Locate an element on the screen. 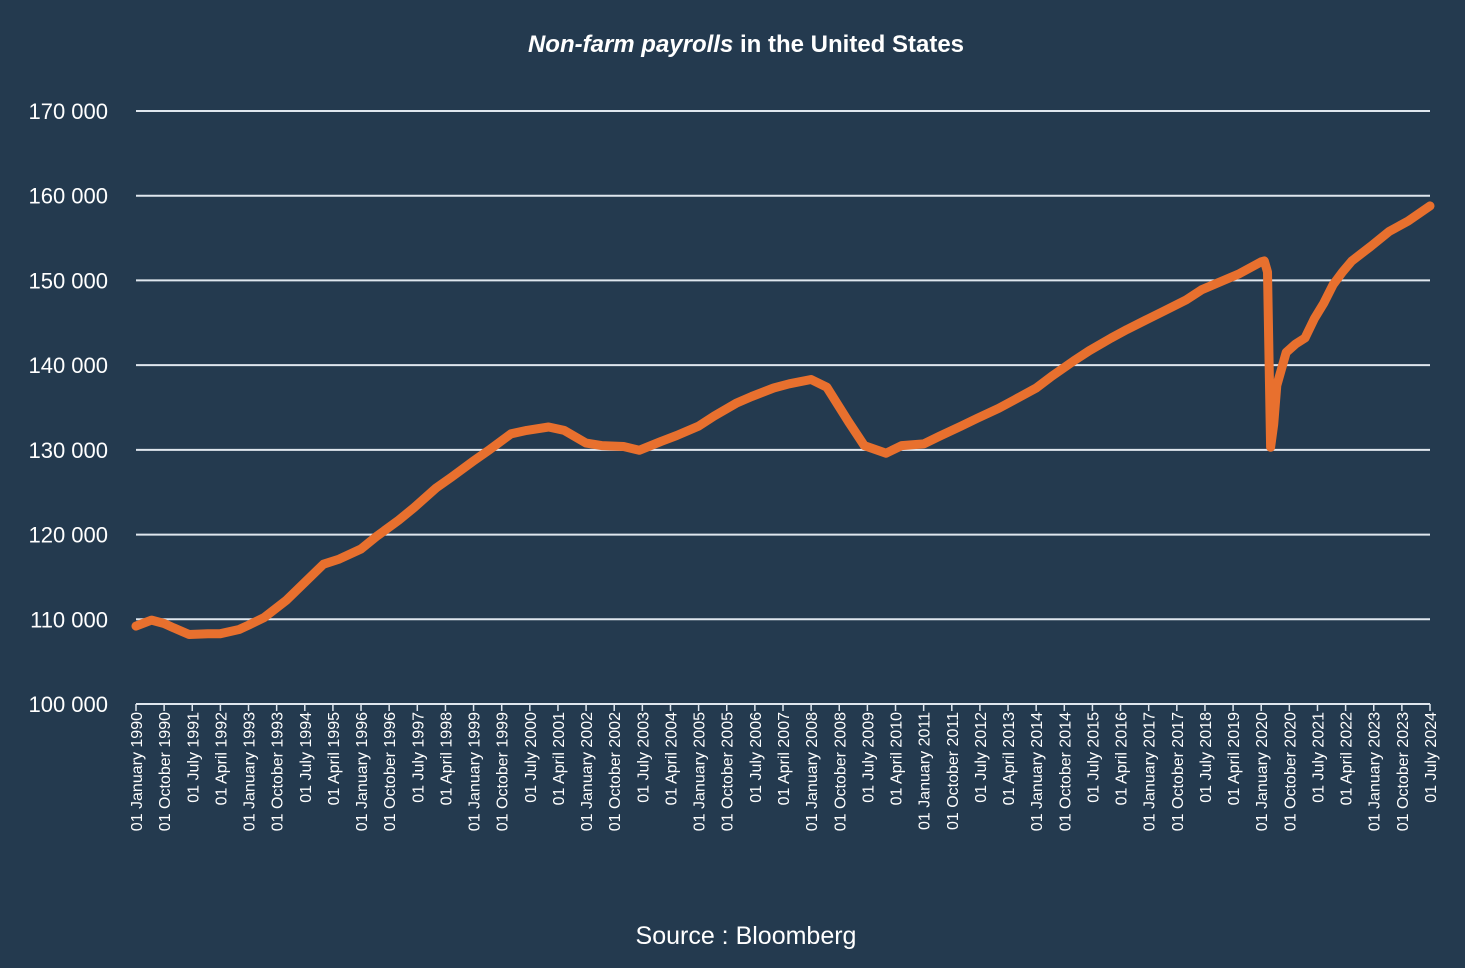 The image size is (1465, 968). x-tick-label: 01 January 2008 is located at coordinates (812, 771).